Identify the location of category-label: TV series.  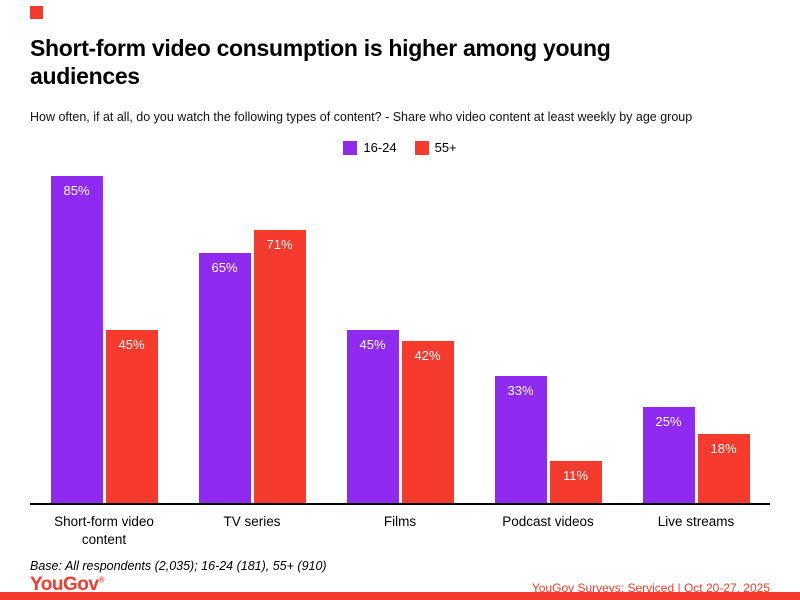
(252, 521).